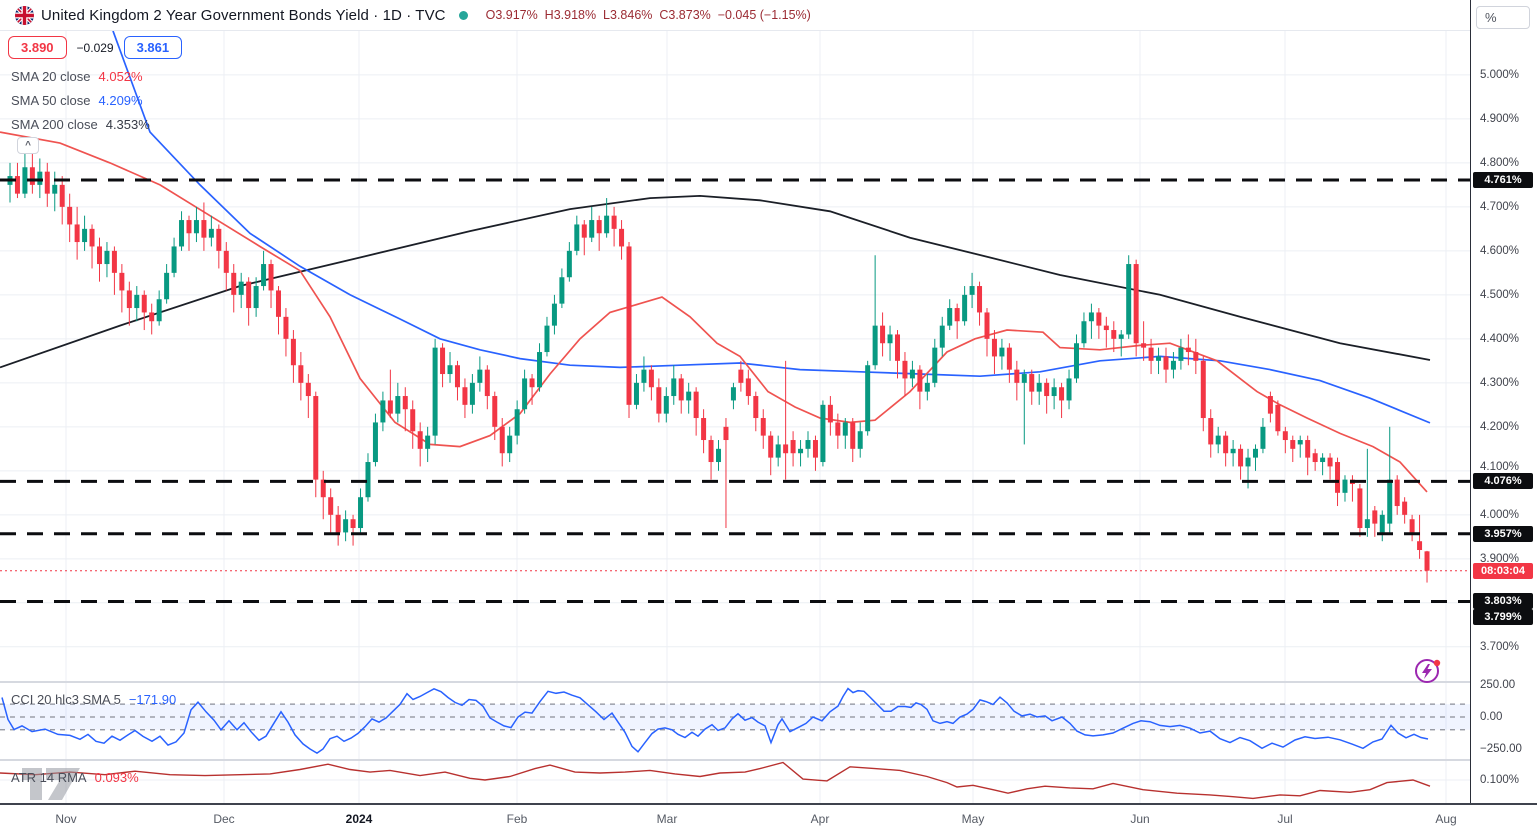 This screenshot has height=832, width=1537. What do you see at coordinates (1503, 533) in the screenshot?
I see `price-level-badge: 3.957%` at bounding box center [1503, 533].